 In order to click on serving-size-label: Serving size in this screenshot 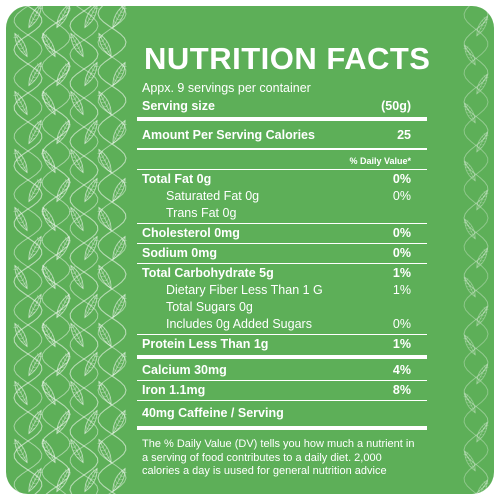, I will do `click(178, 106)`.